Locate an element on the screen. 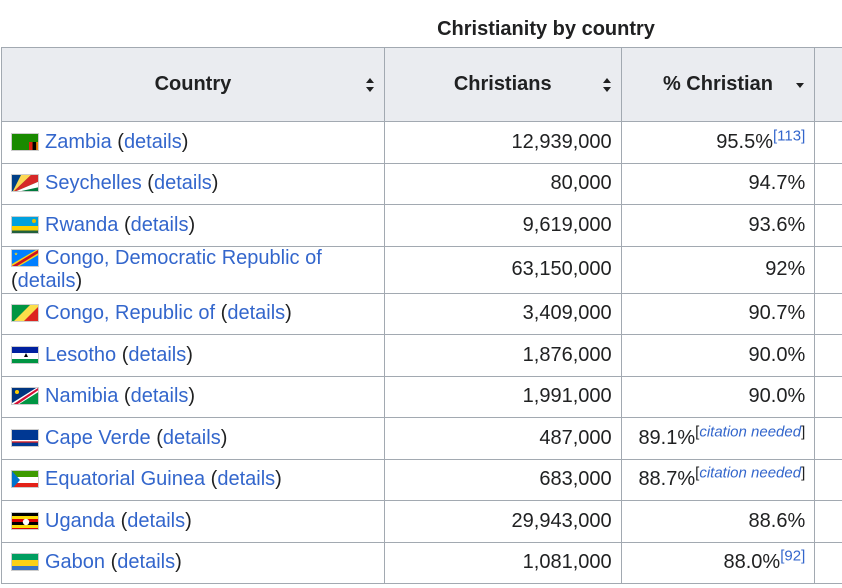 This screenshot has height=588, width=842. lesotho-flag-icon is located at coordinates (25, 354).